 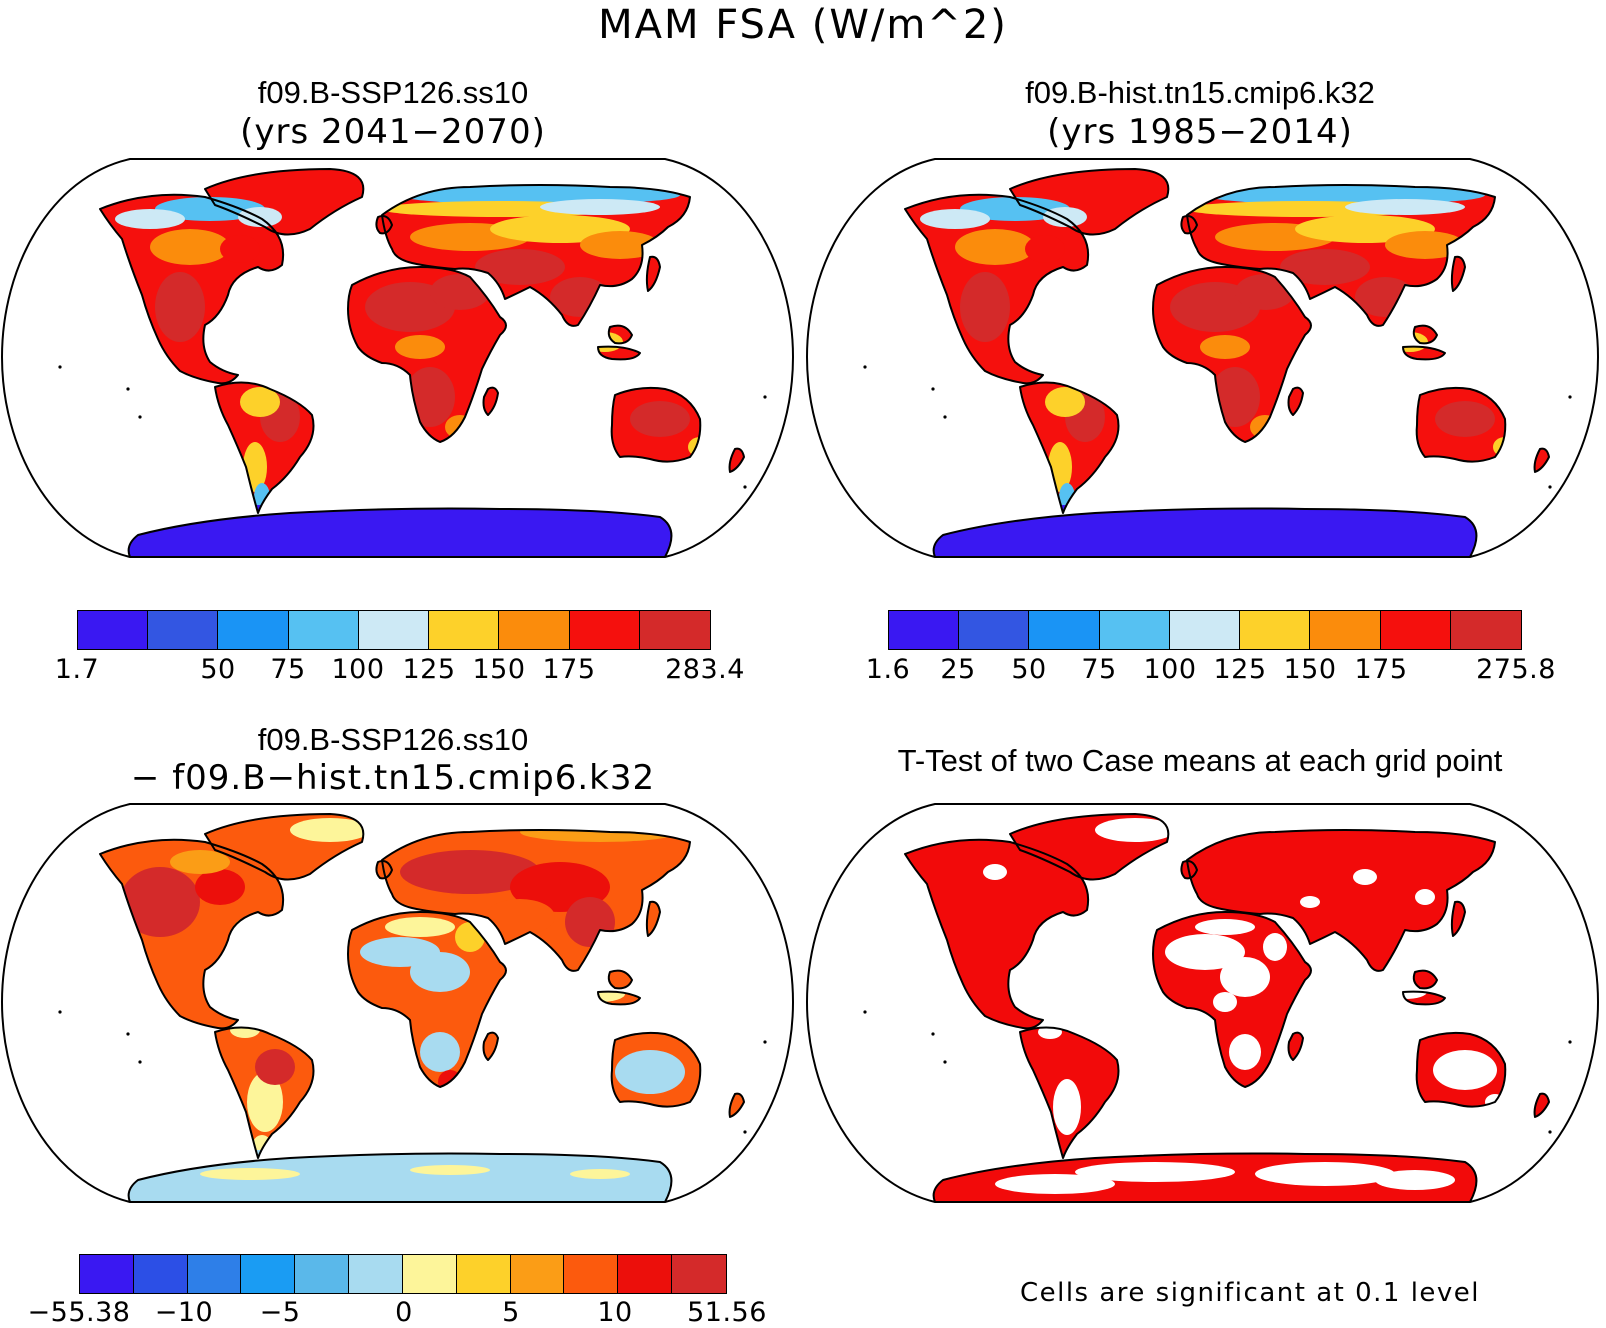 I want to click on future-map-coastline-samerica, so click(x=264, y=447).